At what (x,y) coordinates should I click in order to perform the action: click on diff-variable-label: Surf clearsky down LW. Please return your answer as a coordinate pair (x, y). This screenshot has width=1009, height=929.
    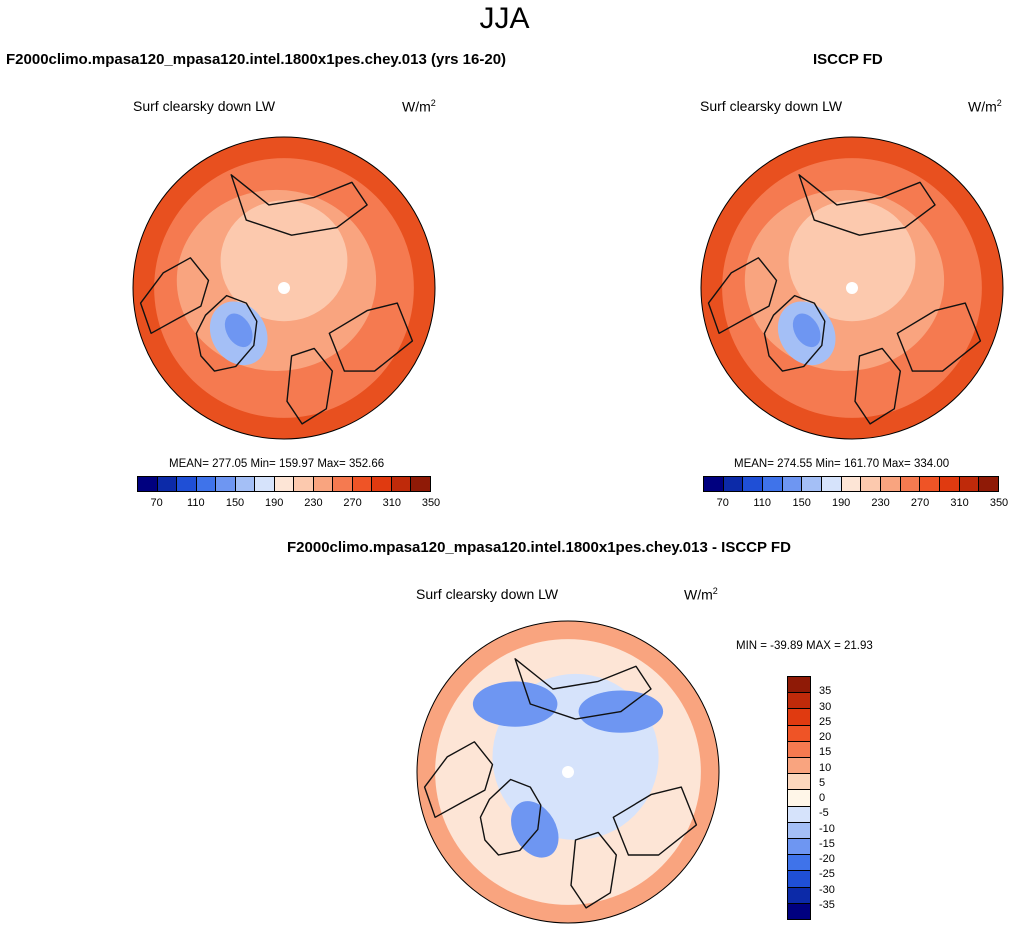
    Looking at the image, I should click on (487, 594).